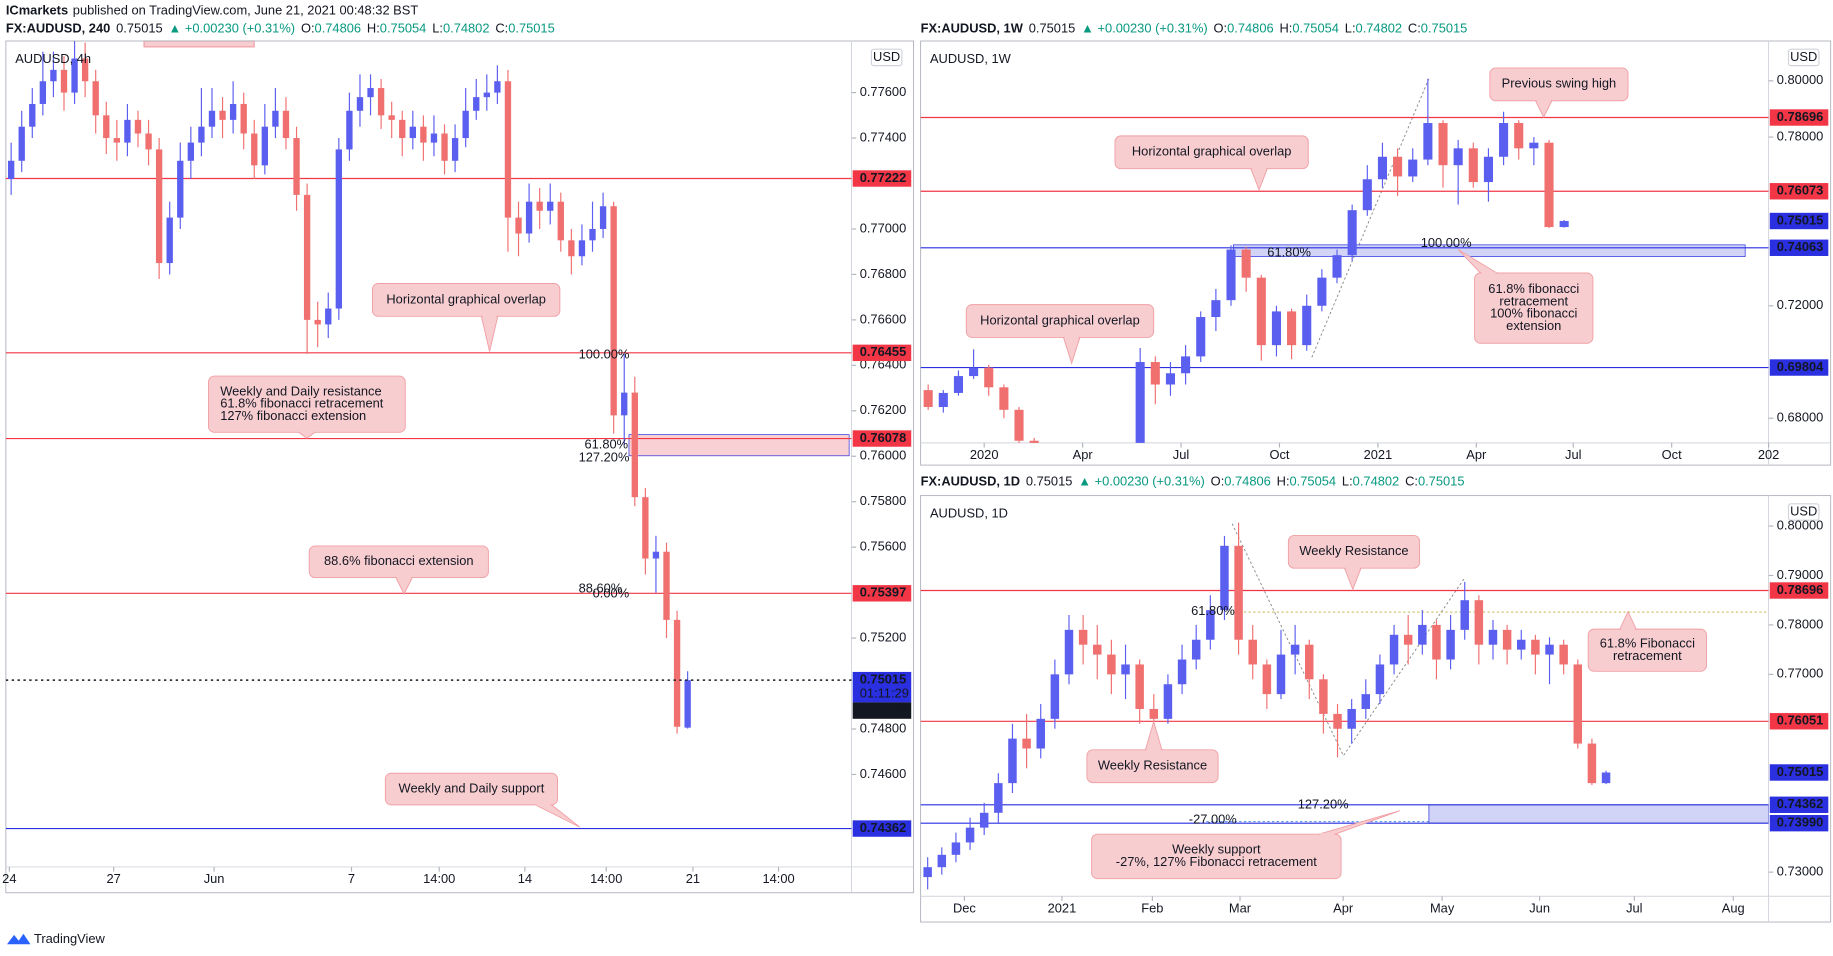 Image resolution: width=1833 pixels, height=956 pixels. Describe the element at coordinates (300, 390) in the screenshot. I see `callout-text: Weekly and Daily resistance` at that location.